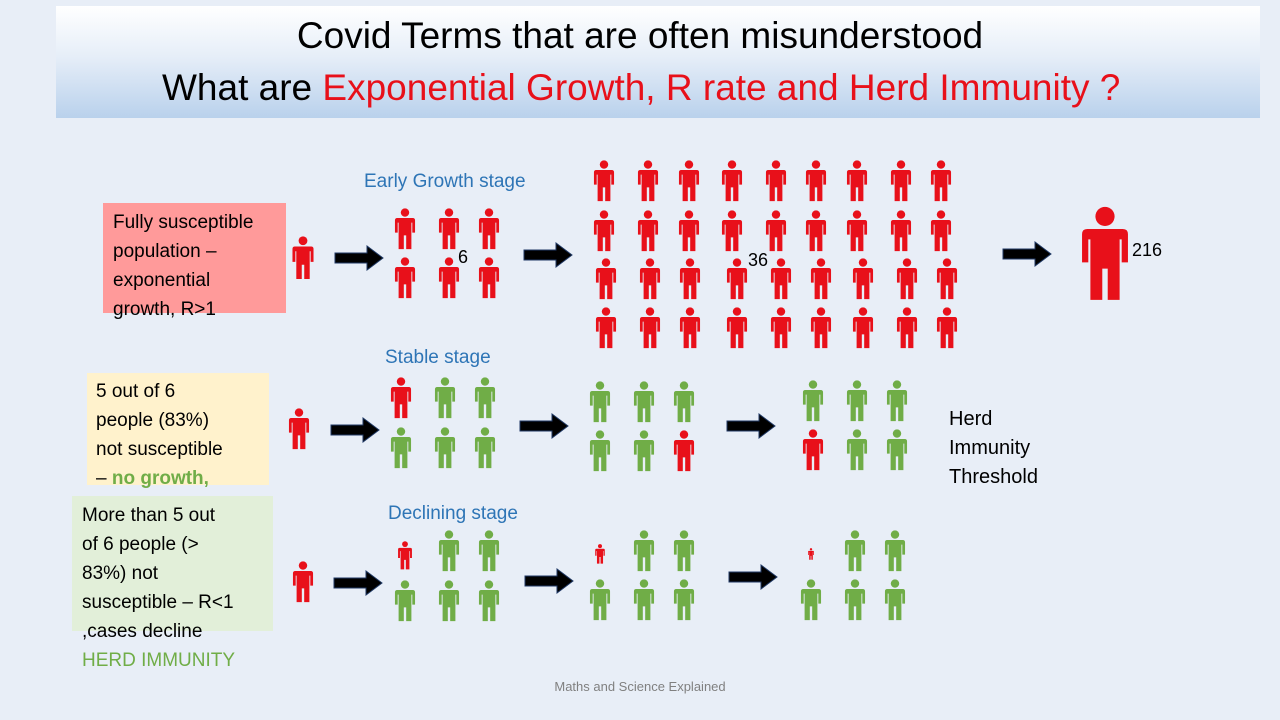 The image size is (1280, 720). Describe the element at coordinates (658, 62) in the screenshot. I see `title-band` at that location.